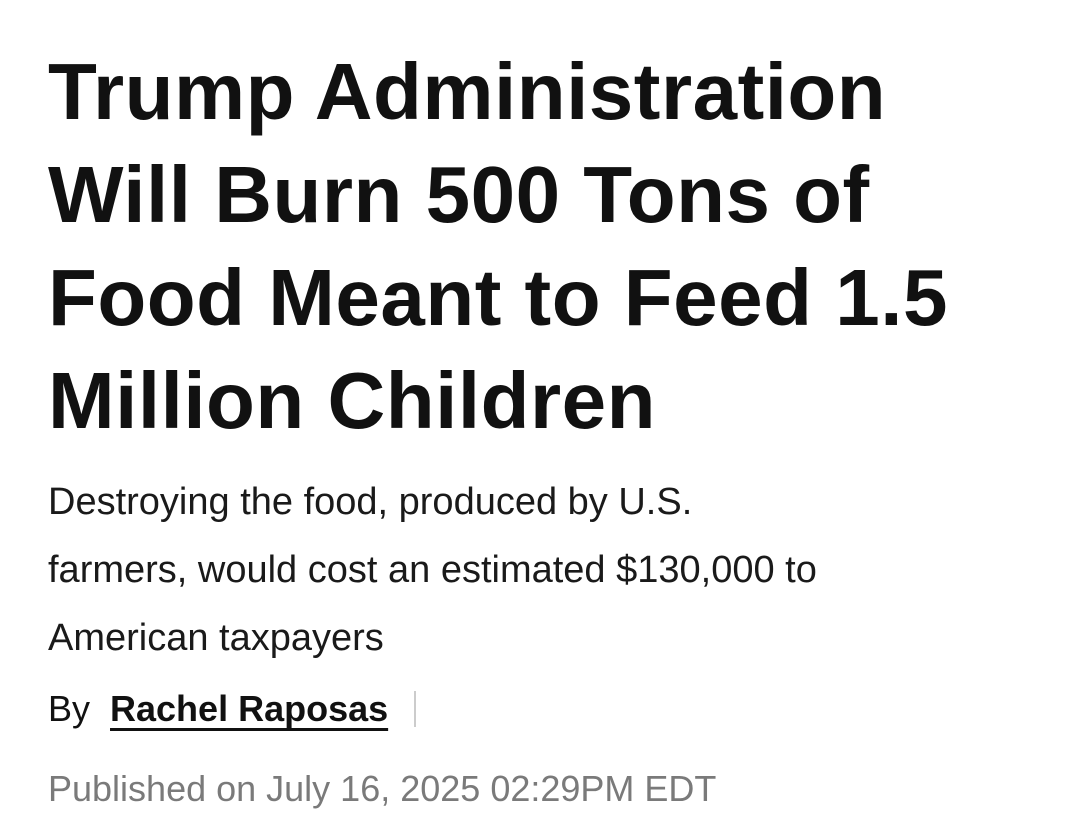 Image resolution: width=1080 pixels, height=834 pixels. Describe the element at coordinates (69, 708) in the screenshot. I see `byline-prefix: By` at that location.